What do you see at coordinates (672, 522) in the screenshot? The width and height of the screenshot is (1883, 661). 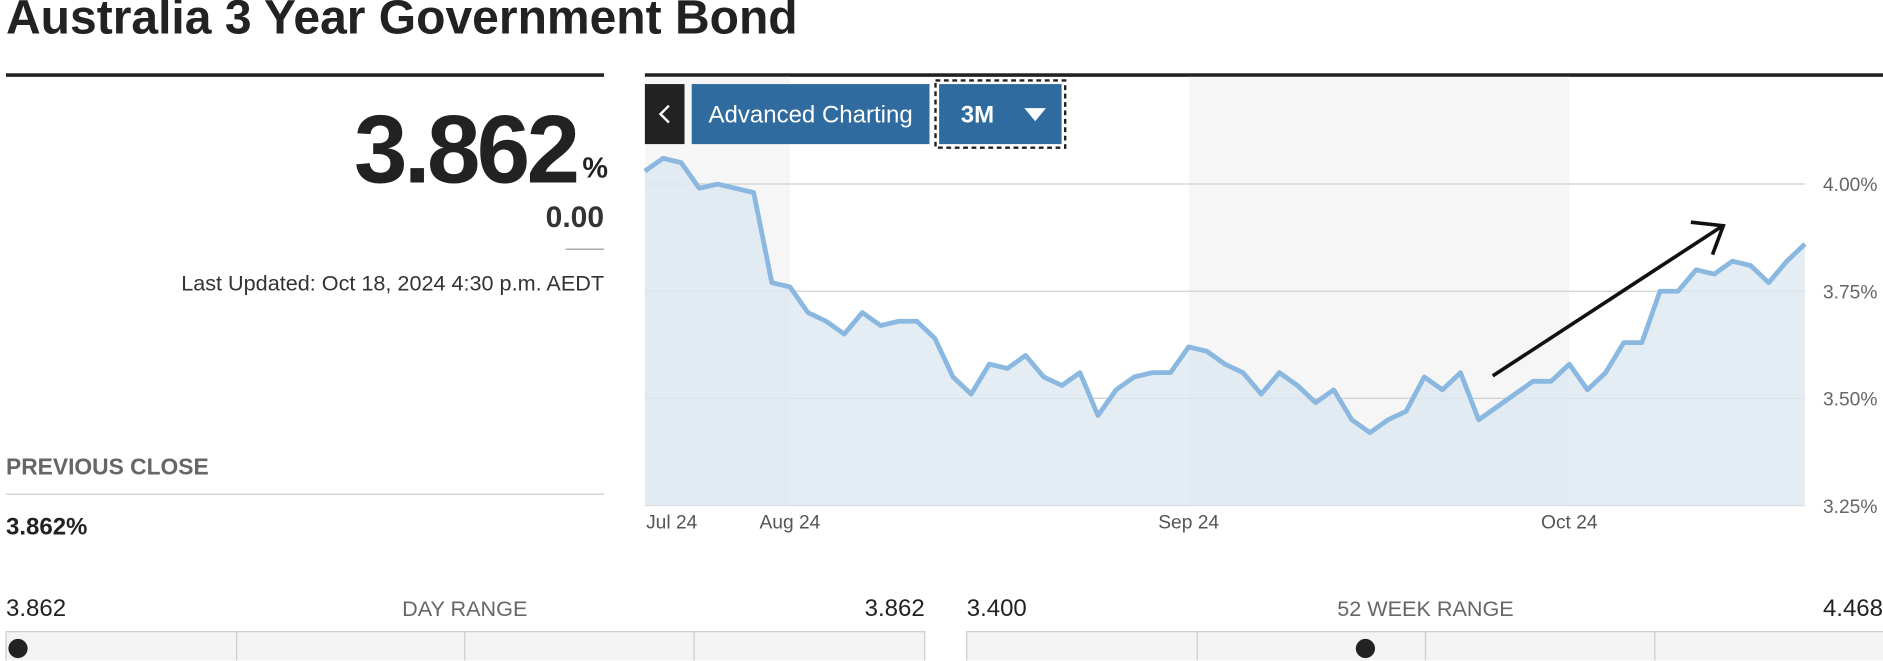 I see `x-tick-label: Jul 24` at bounding box center [672, 522].